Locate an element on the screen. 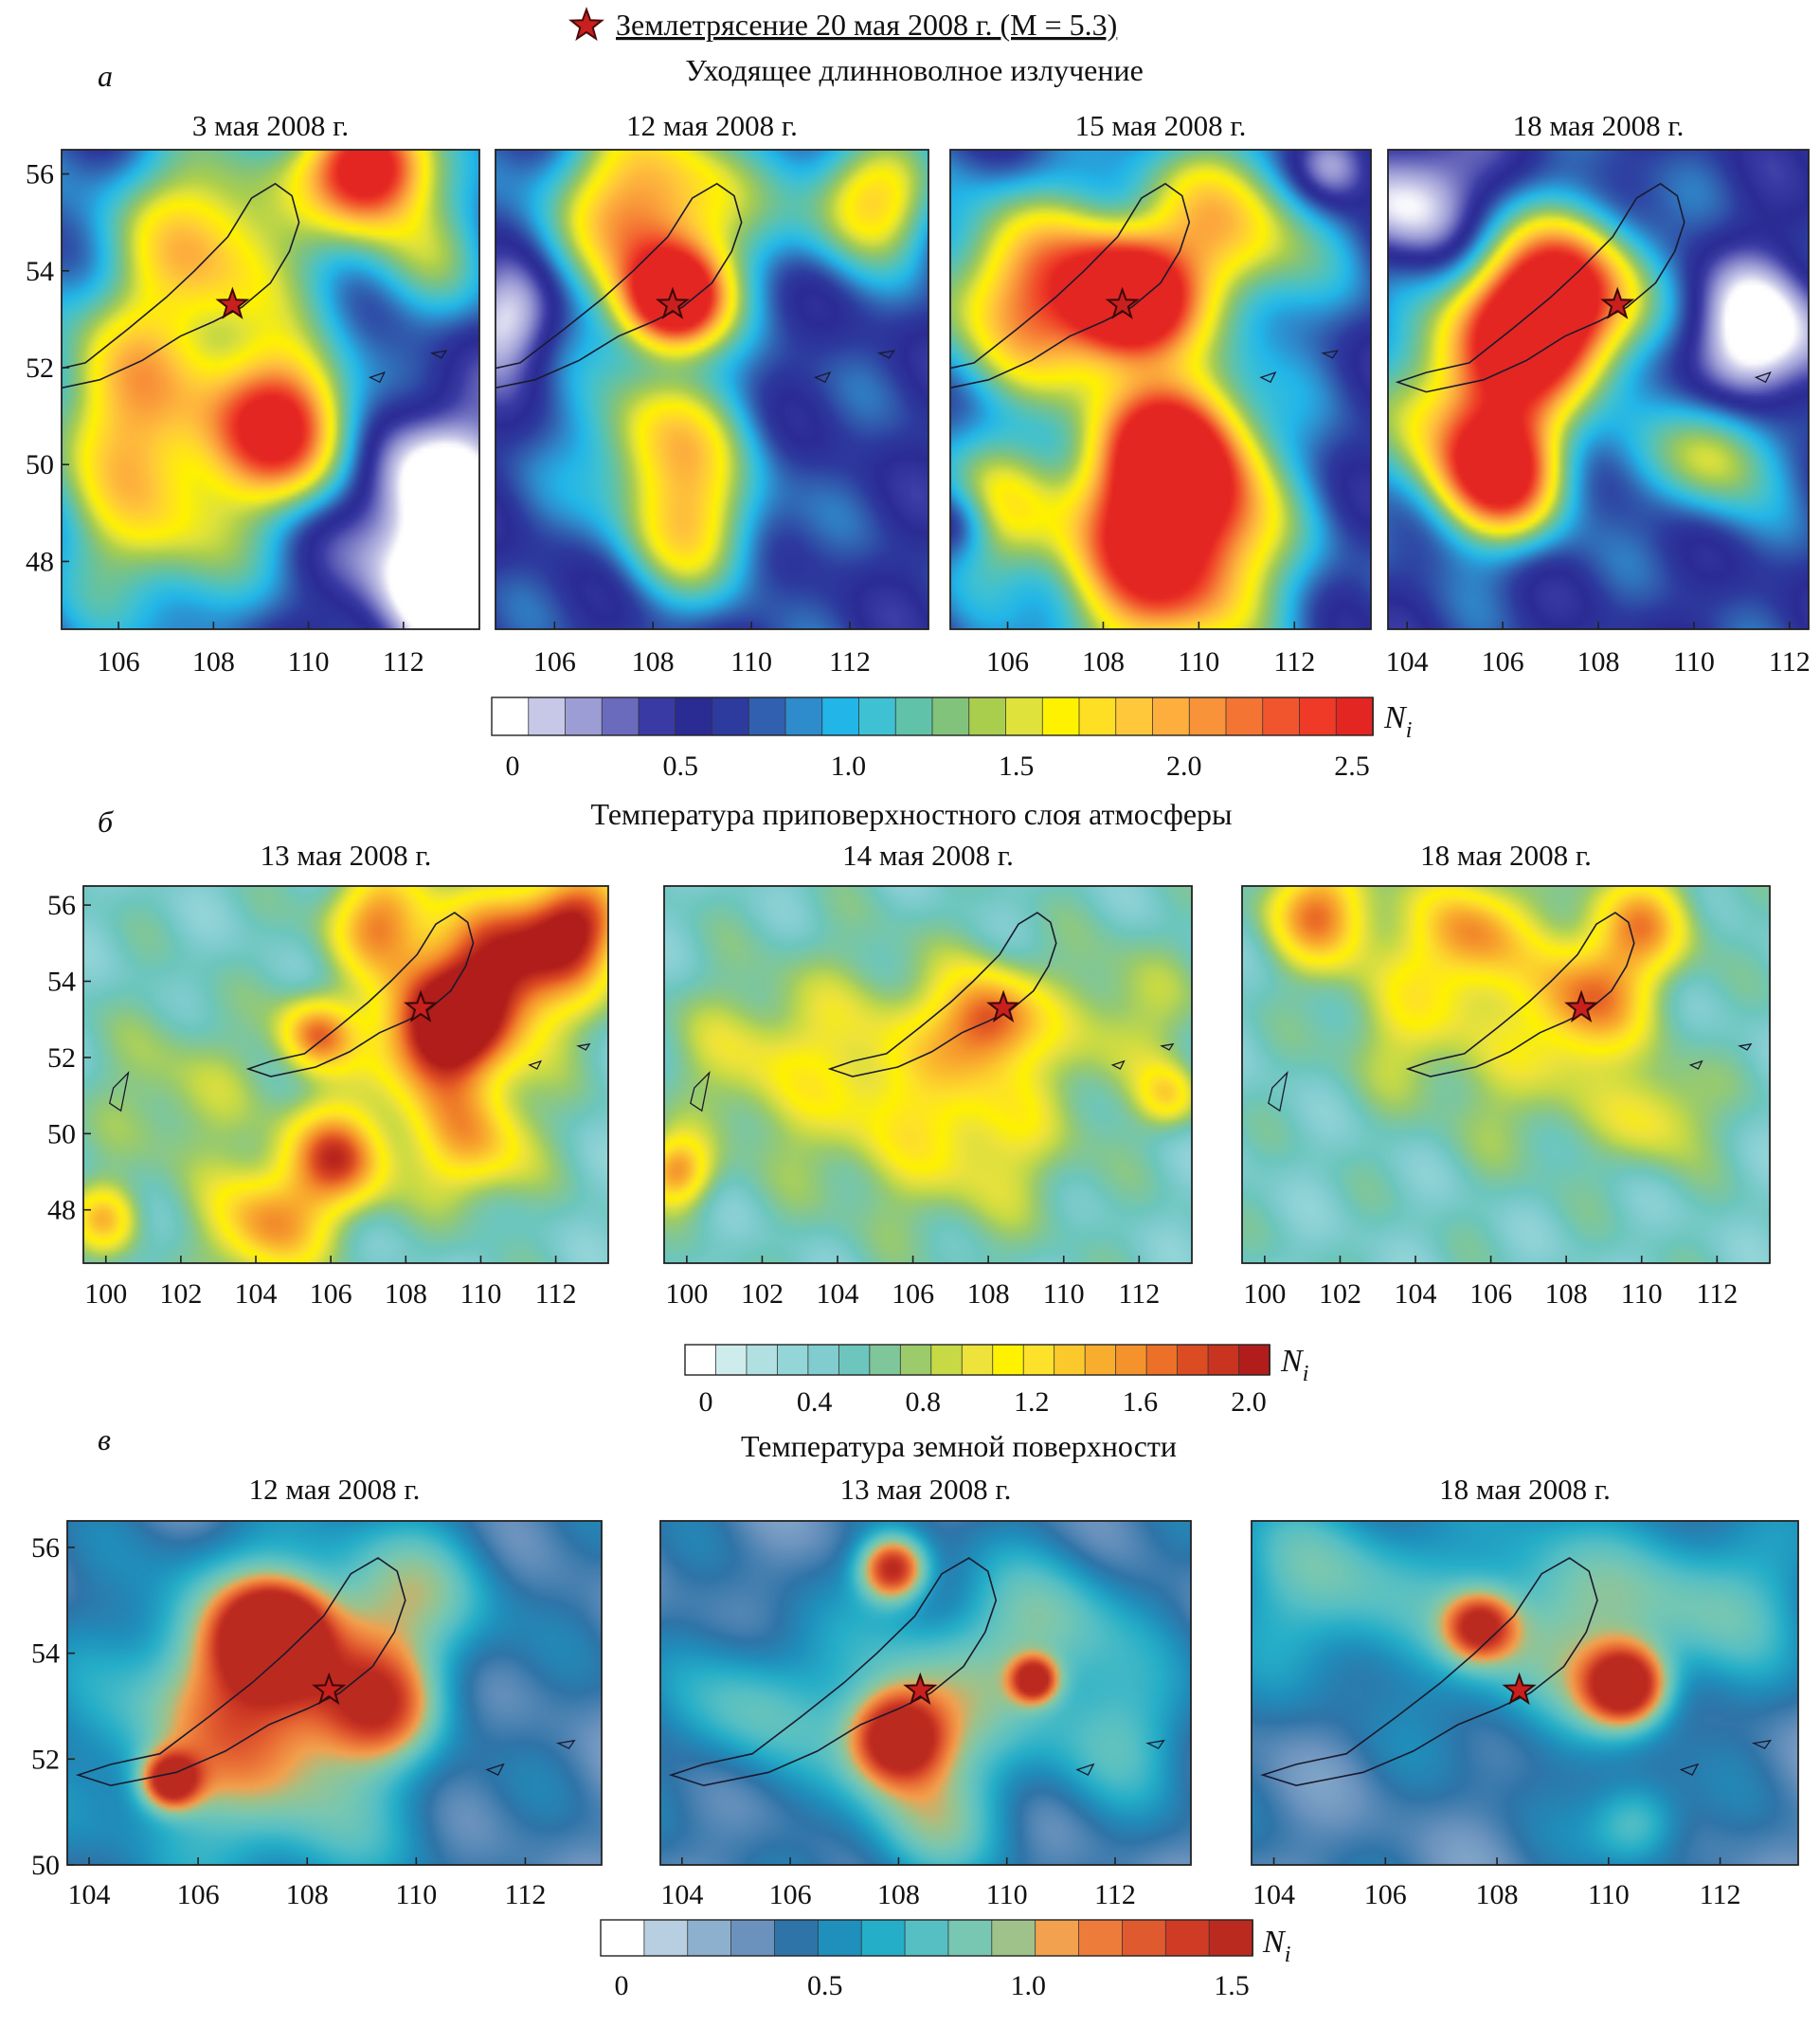  colorbar-tick-label: 1.6 is located at coordinates (1141, 1402).